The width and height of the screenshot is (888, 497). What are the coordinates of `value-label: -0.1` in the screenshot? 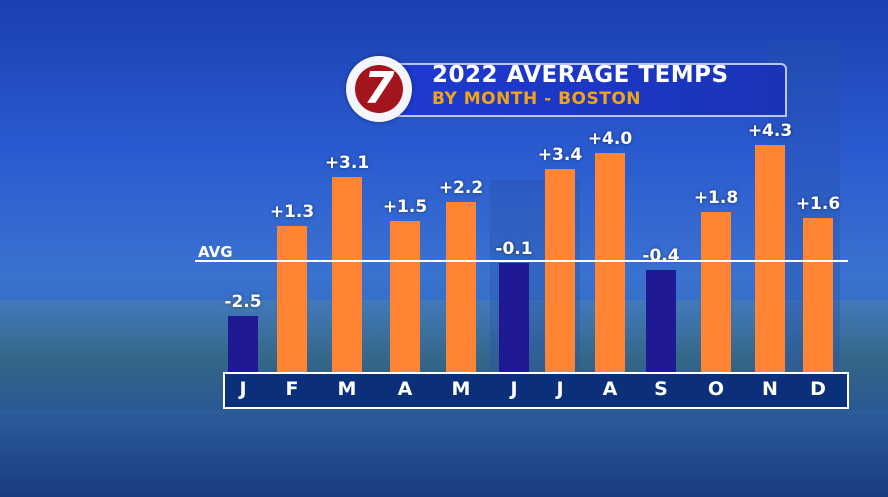 It's located at (514, 249).